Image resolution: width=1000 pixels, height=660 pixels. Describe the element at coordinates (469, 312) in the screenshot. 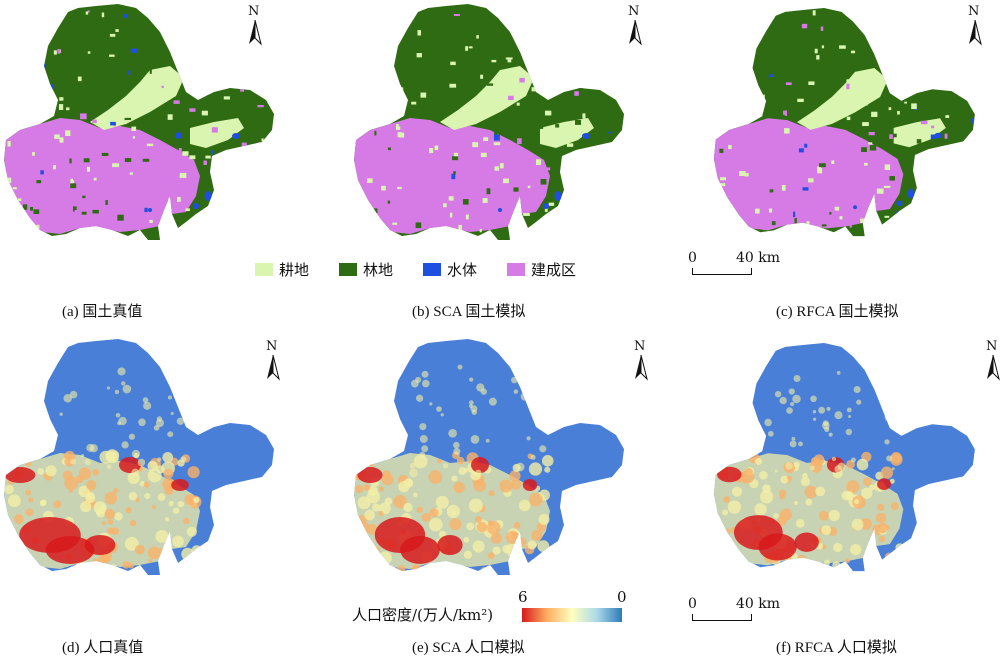

I see `caption-b: (b) SCA 国土模拟` at that location.